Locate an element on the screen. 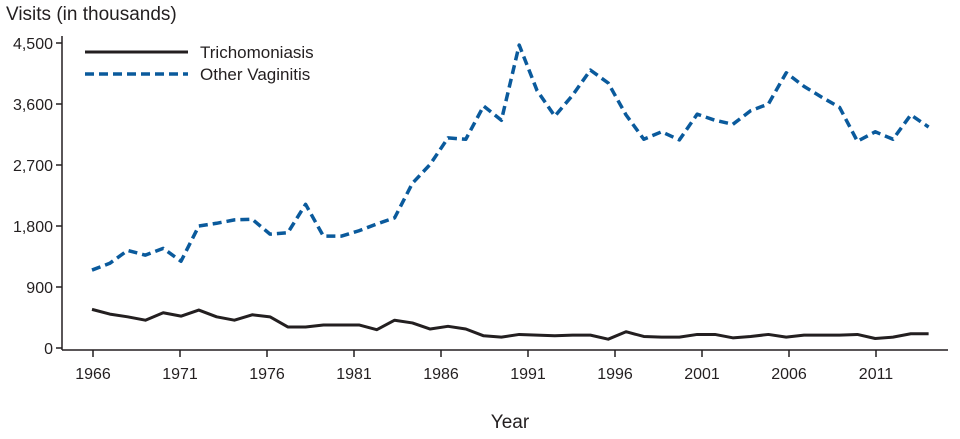  y-tick-label: 1,800 is located at coordinates (33, 227).